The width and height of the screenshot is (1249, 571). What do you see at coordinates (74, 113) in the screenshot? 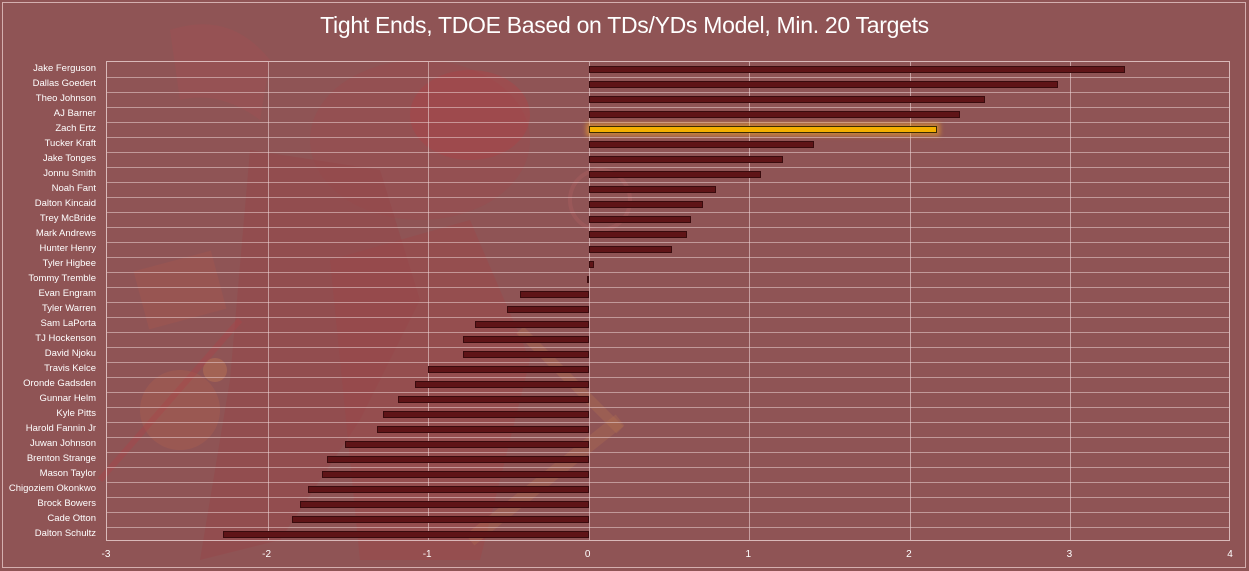
I see `y-category-label: AJ Barner` at bounding box center [74, 113].